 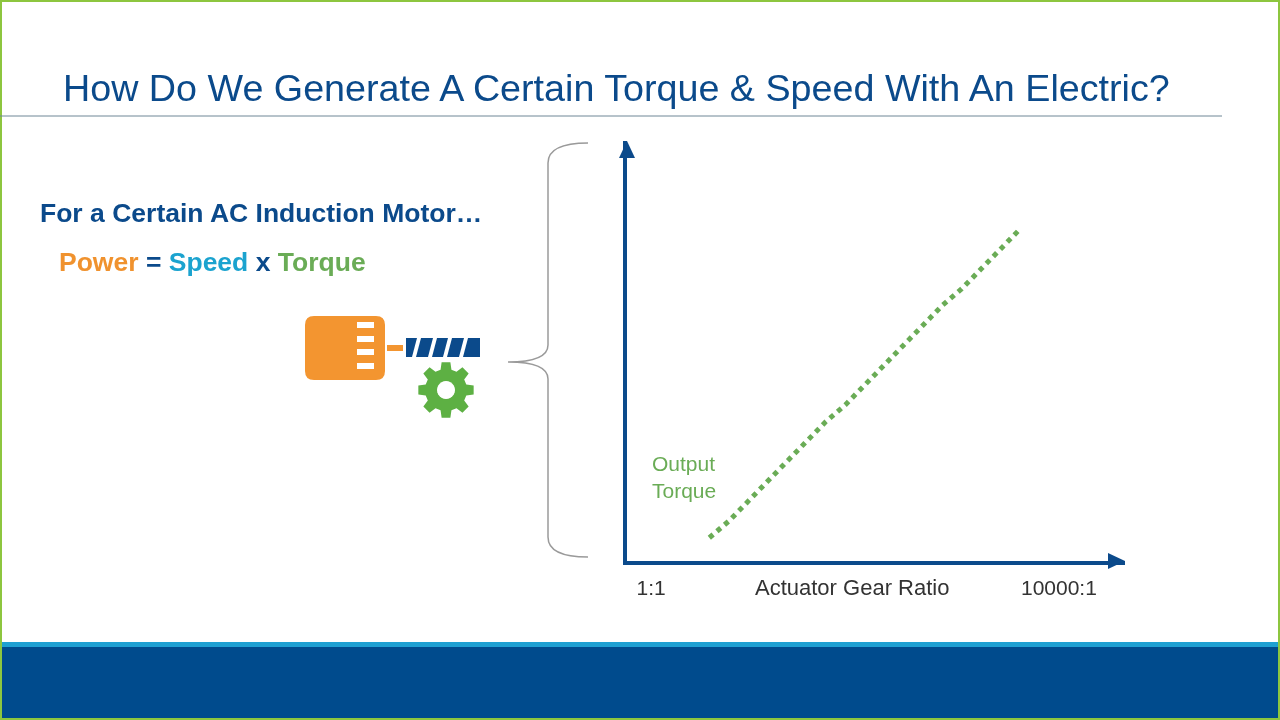 I want to click on x-tick-label: 1:1, so click(x=651, y=588).